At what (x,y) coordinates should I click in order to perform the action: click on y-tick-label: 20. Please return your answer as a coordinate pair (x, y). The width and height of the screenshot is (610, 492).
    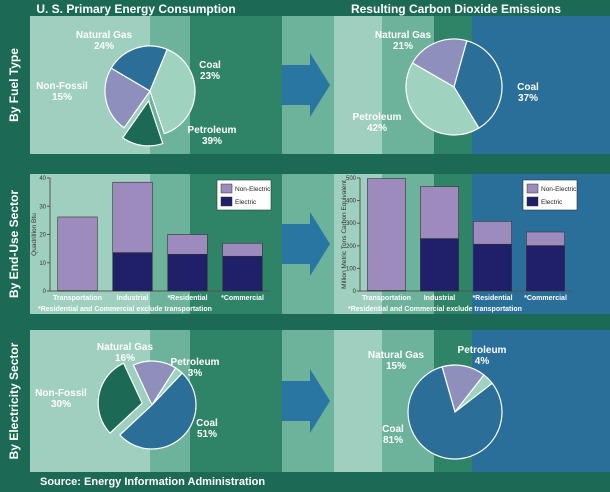
    Looking at the image, I should click on (42, 236).